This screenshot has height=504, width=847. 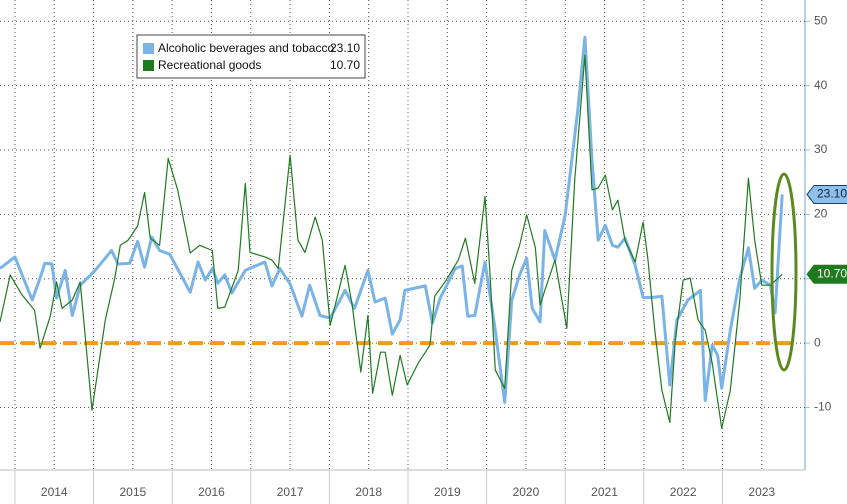 I want to click on legend-box, so click(x=251, y=56).